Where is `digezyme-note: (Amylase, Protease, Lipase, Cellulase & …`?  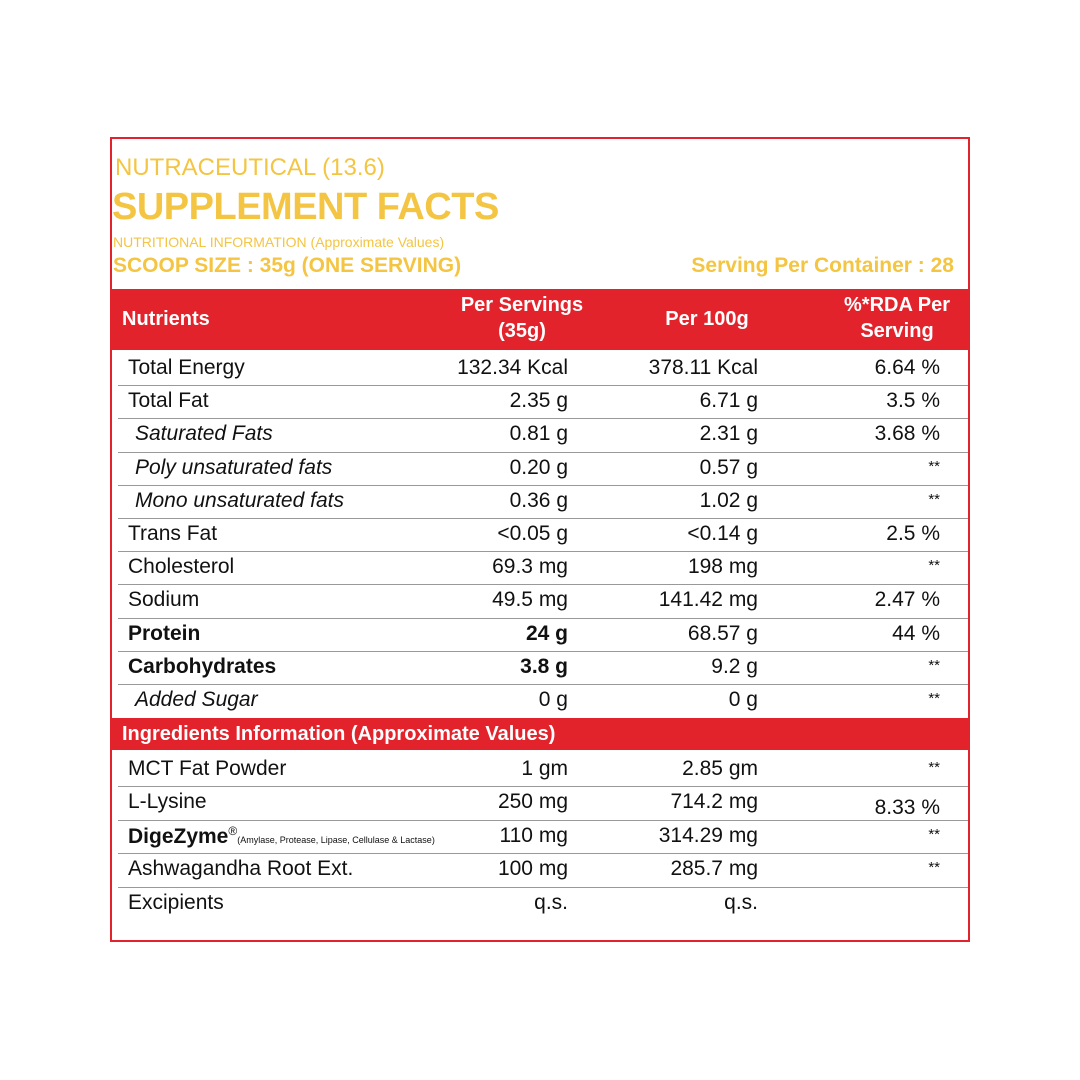
digezyme-note: (Amylase, Protease, Lipase, Cellulase & … is located at coordinates (336, 839).